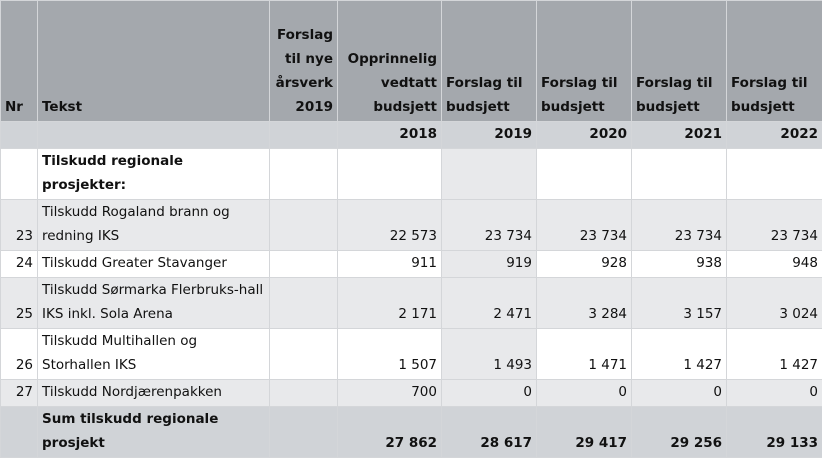 The height and width of the screenshot is (458, 822). I want to click on value: 700, so click(390, 393).